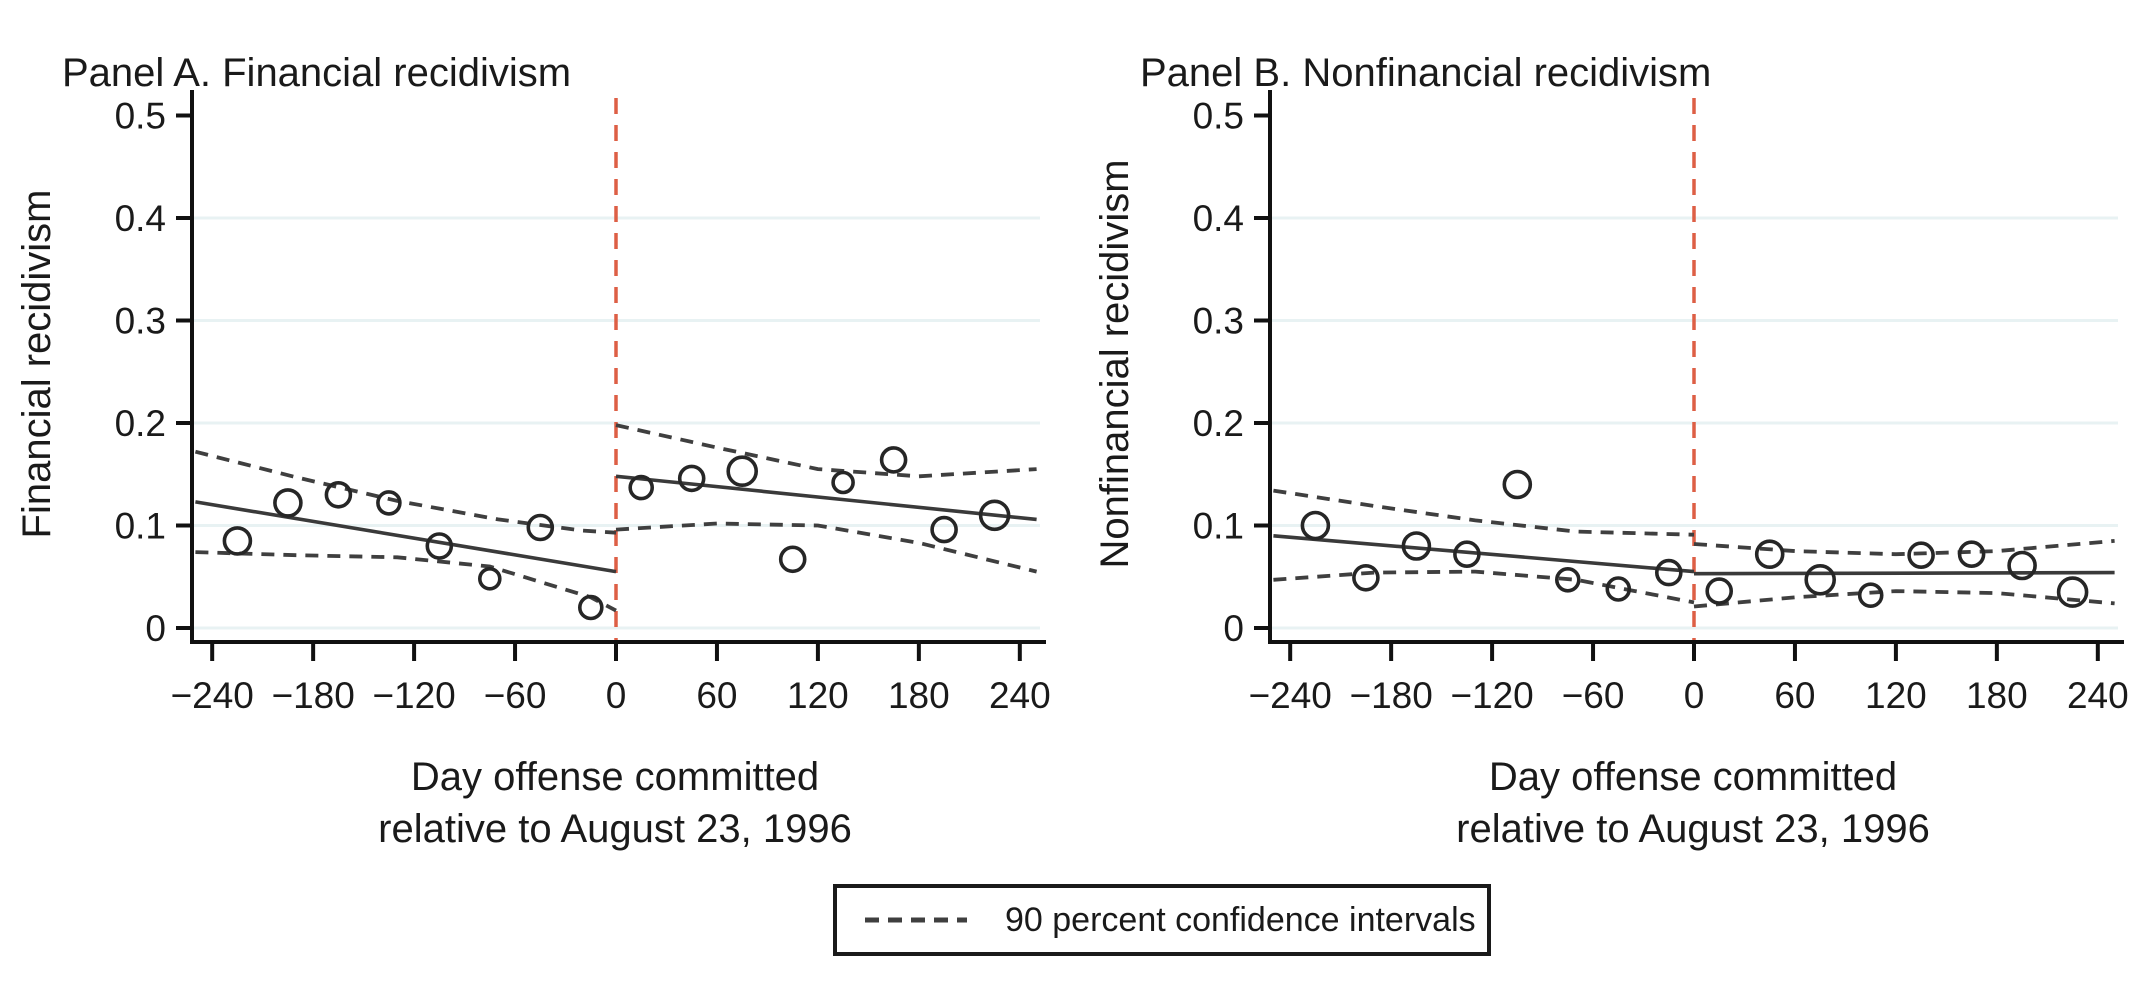 This screenshot has width=2156, height=990. Describe the element at coordinates (916, 920) in the screenshot. I see `dashed-line-icon` at that location.